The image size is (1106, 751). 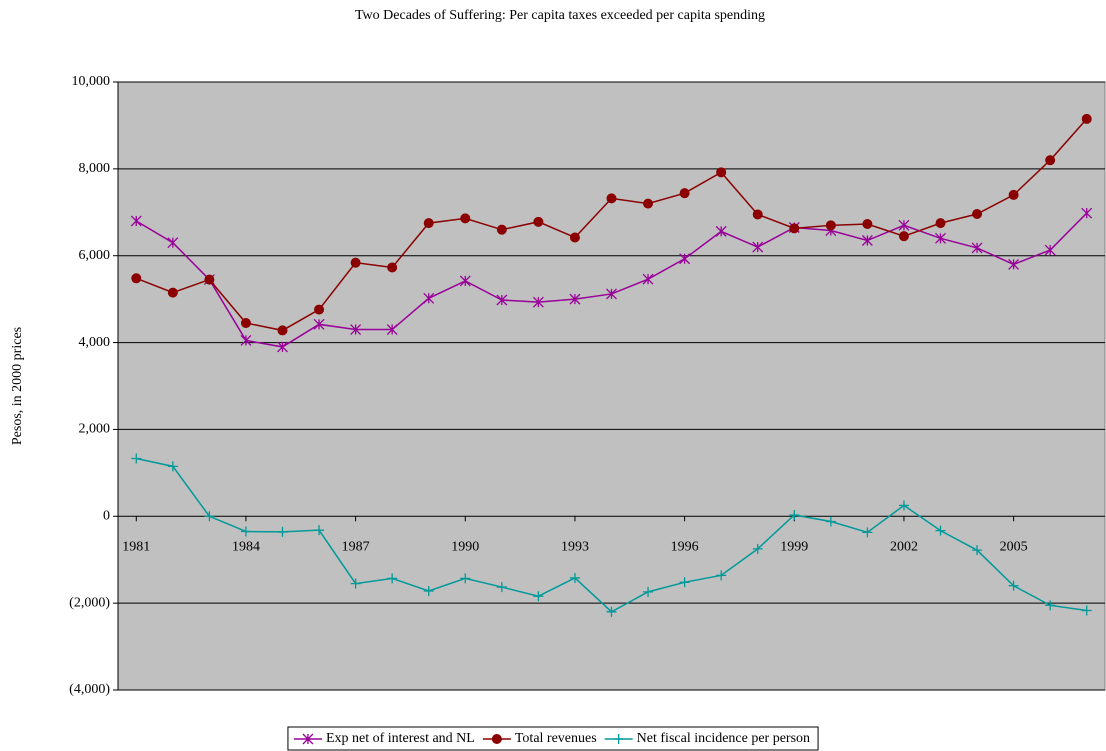 What do you see at coordinates (89, 689) in the screenshot?
I see `y-tick-label: (4,000)` at bounding box center [89, 689].